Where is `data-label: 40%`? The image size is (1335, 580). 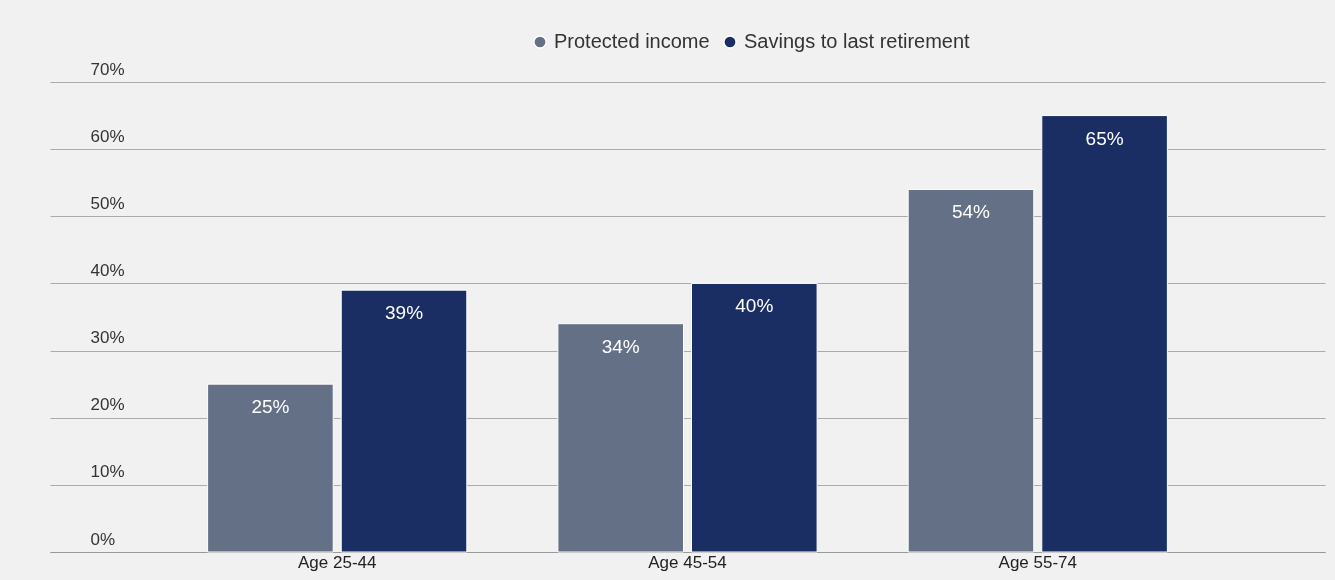
data-label: 40% is located at coordinates (754, 306).